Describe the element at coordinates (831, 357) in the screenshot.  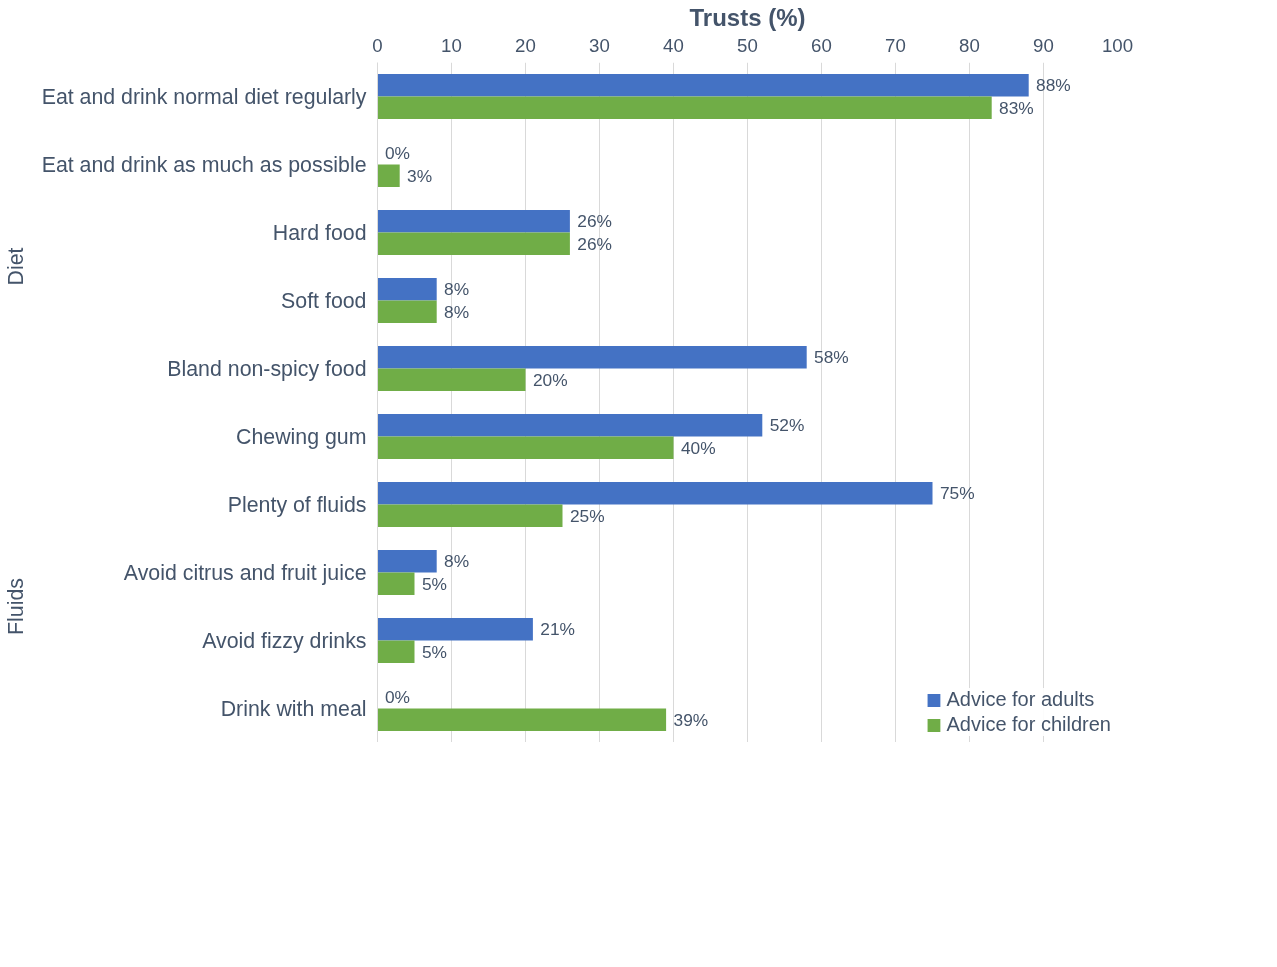
I see `data-label: 58%` at that location.